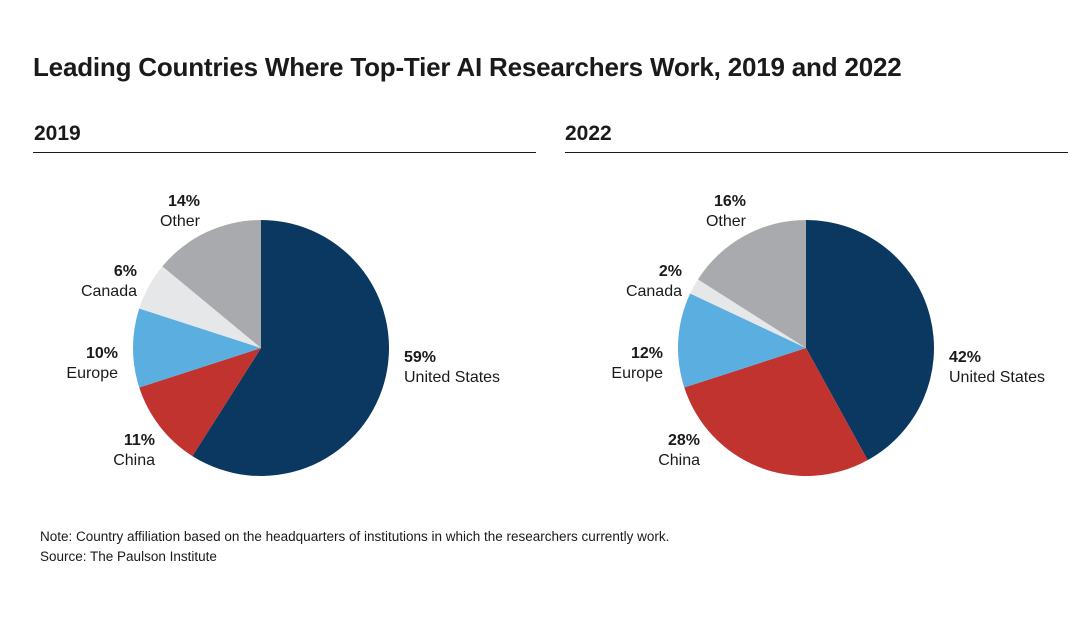 The image size is (1080, 629). I want to click on slice-percent: 10%, so click(102, 353).